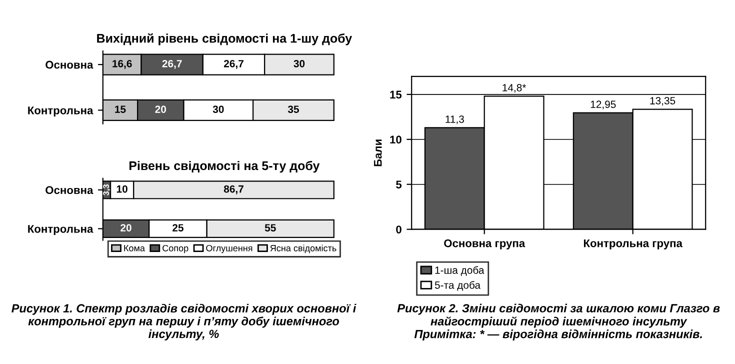  I want to click on data-label: 35, so click(293, 109).